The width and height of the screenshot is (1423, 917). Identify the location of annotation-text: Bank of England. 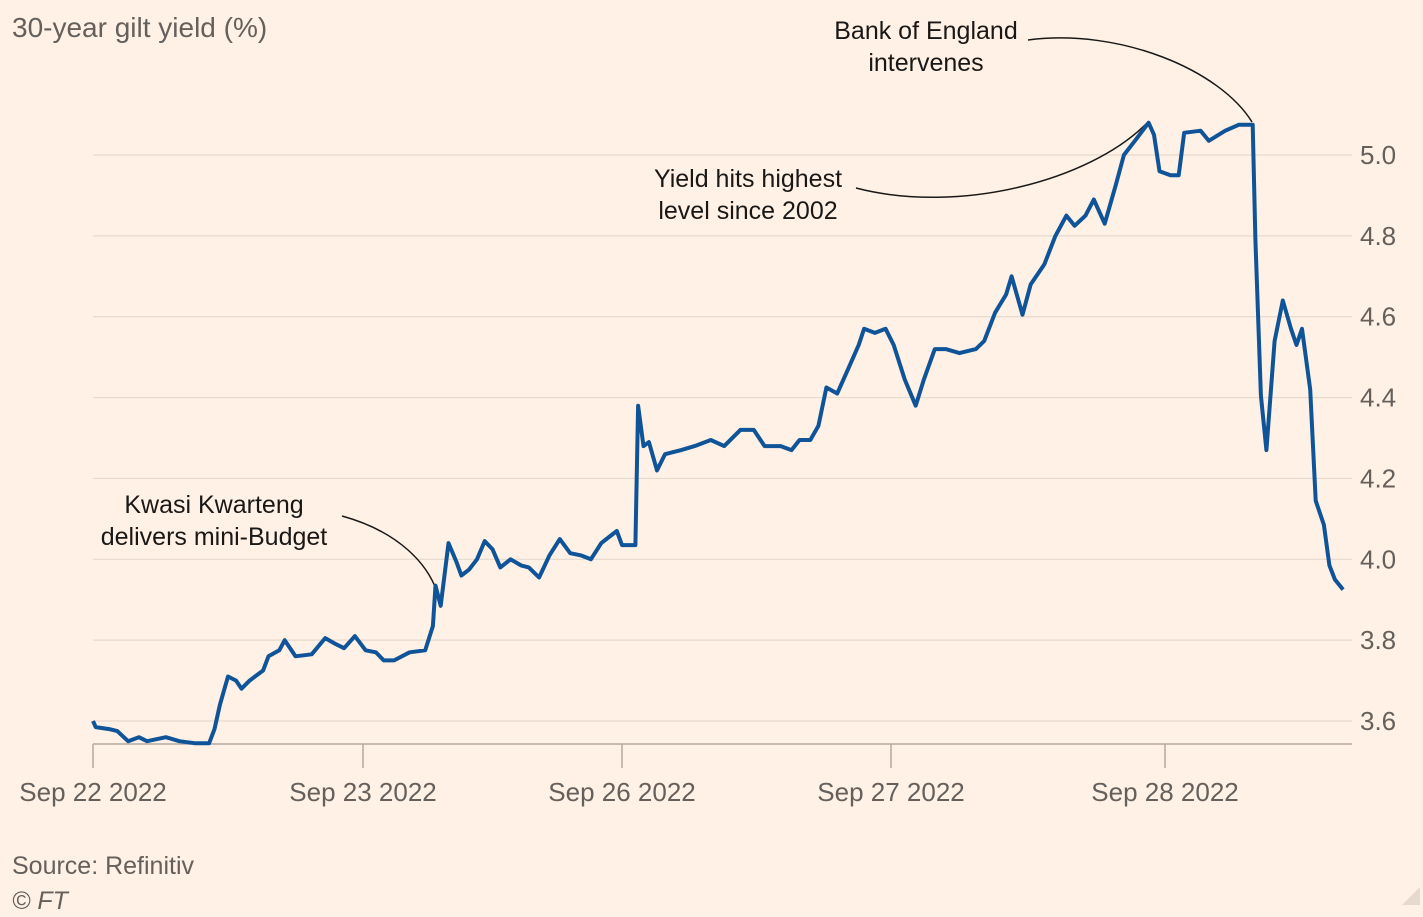
(925, 31).